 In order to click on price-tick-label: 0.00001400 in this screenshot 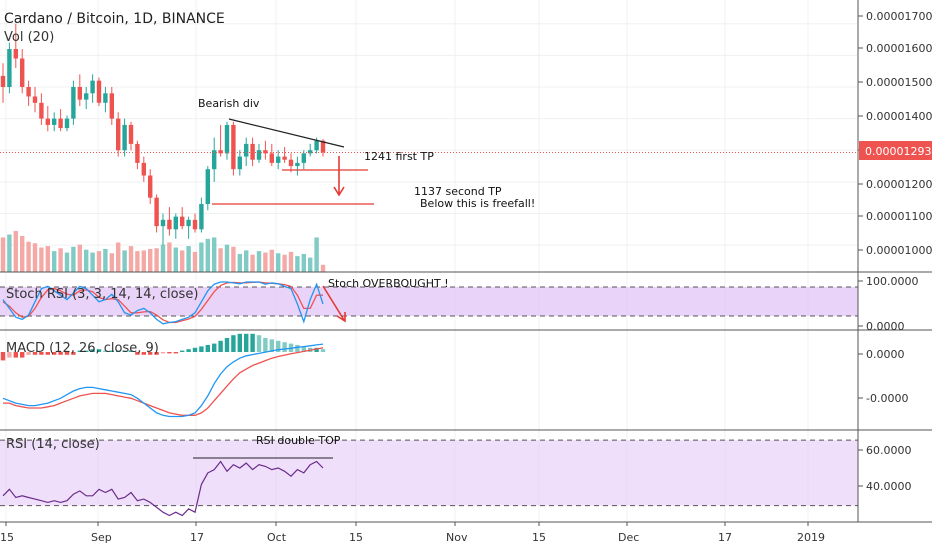, I will do `click(899, 116)`.